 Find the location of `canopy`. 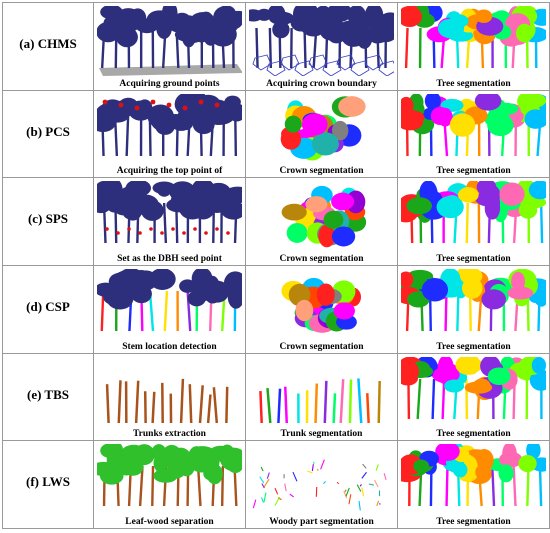

canopy is located at coordinates (321, 37).